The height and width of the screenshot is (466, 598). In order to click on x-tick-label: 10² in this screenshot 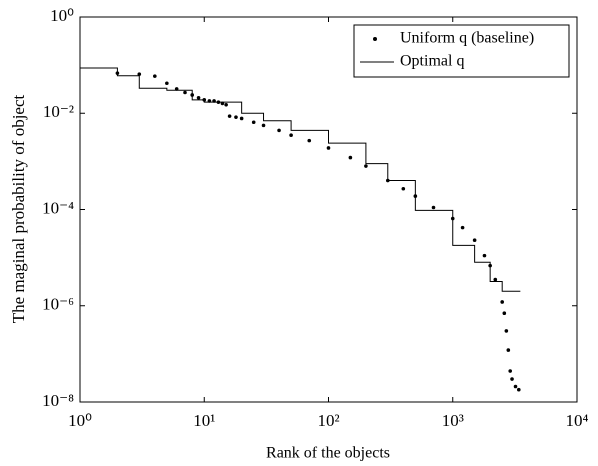, I will do `click(328, 420)`.